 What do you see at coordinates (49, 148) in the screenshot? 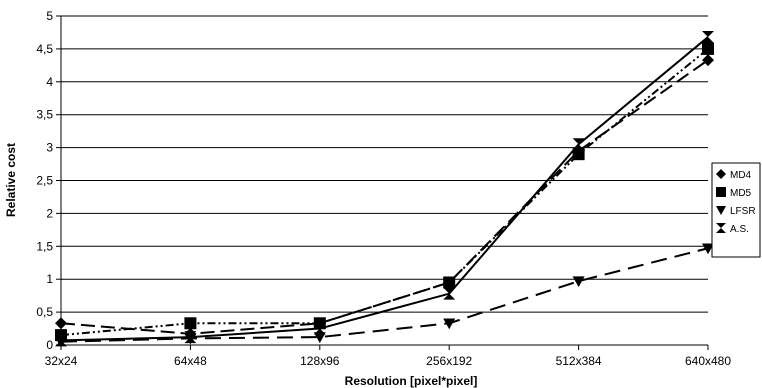
I see `y-tick-label: 3` at bounding box center [49, 148].